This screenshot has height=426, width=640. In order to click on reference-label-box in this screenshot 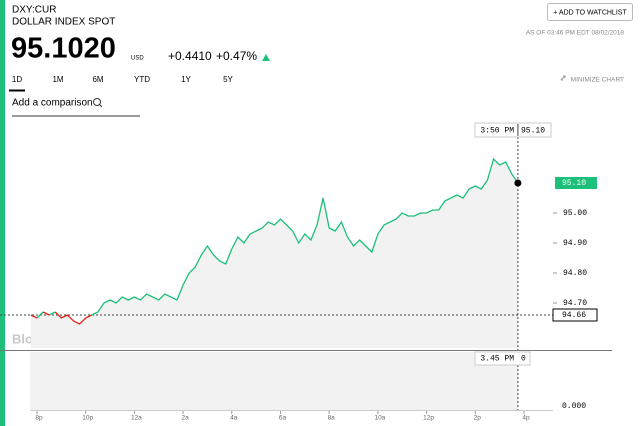, I will do `click(575, 315)`.